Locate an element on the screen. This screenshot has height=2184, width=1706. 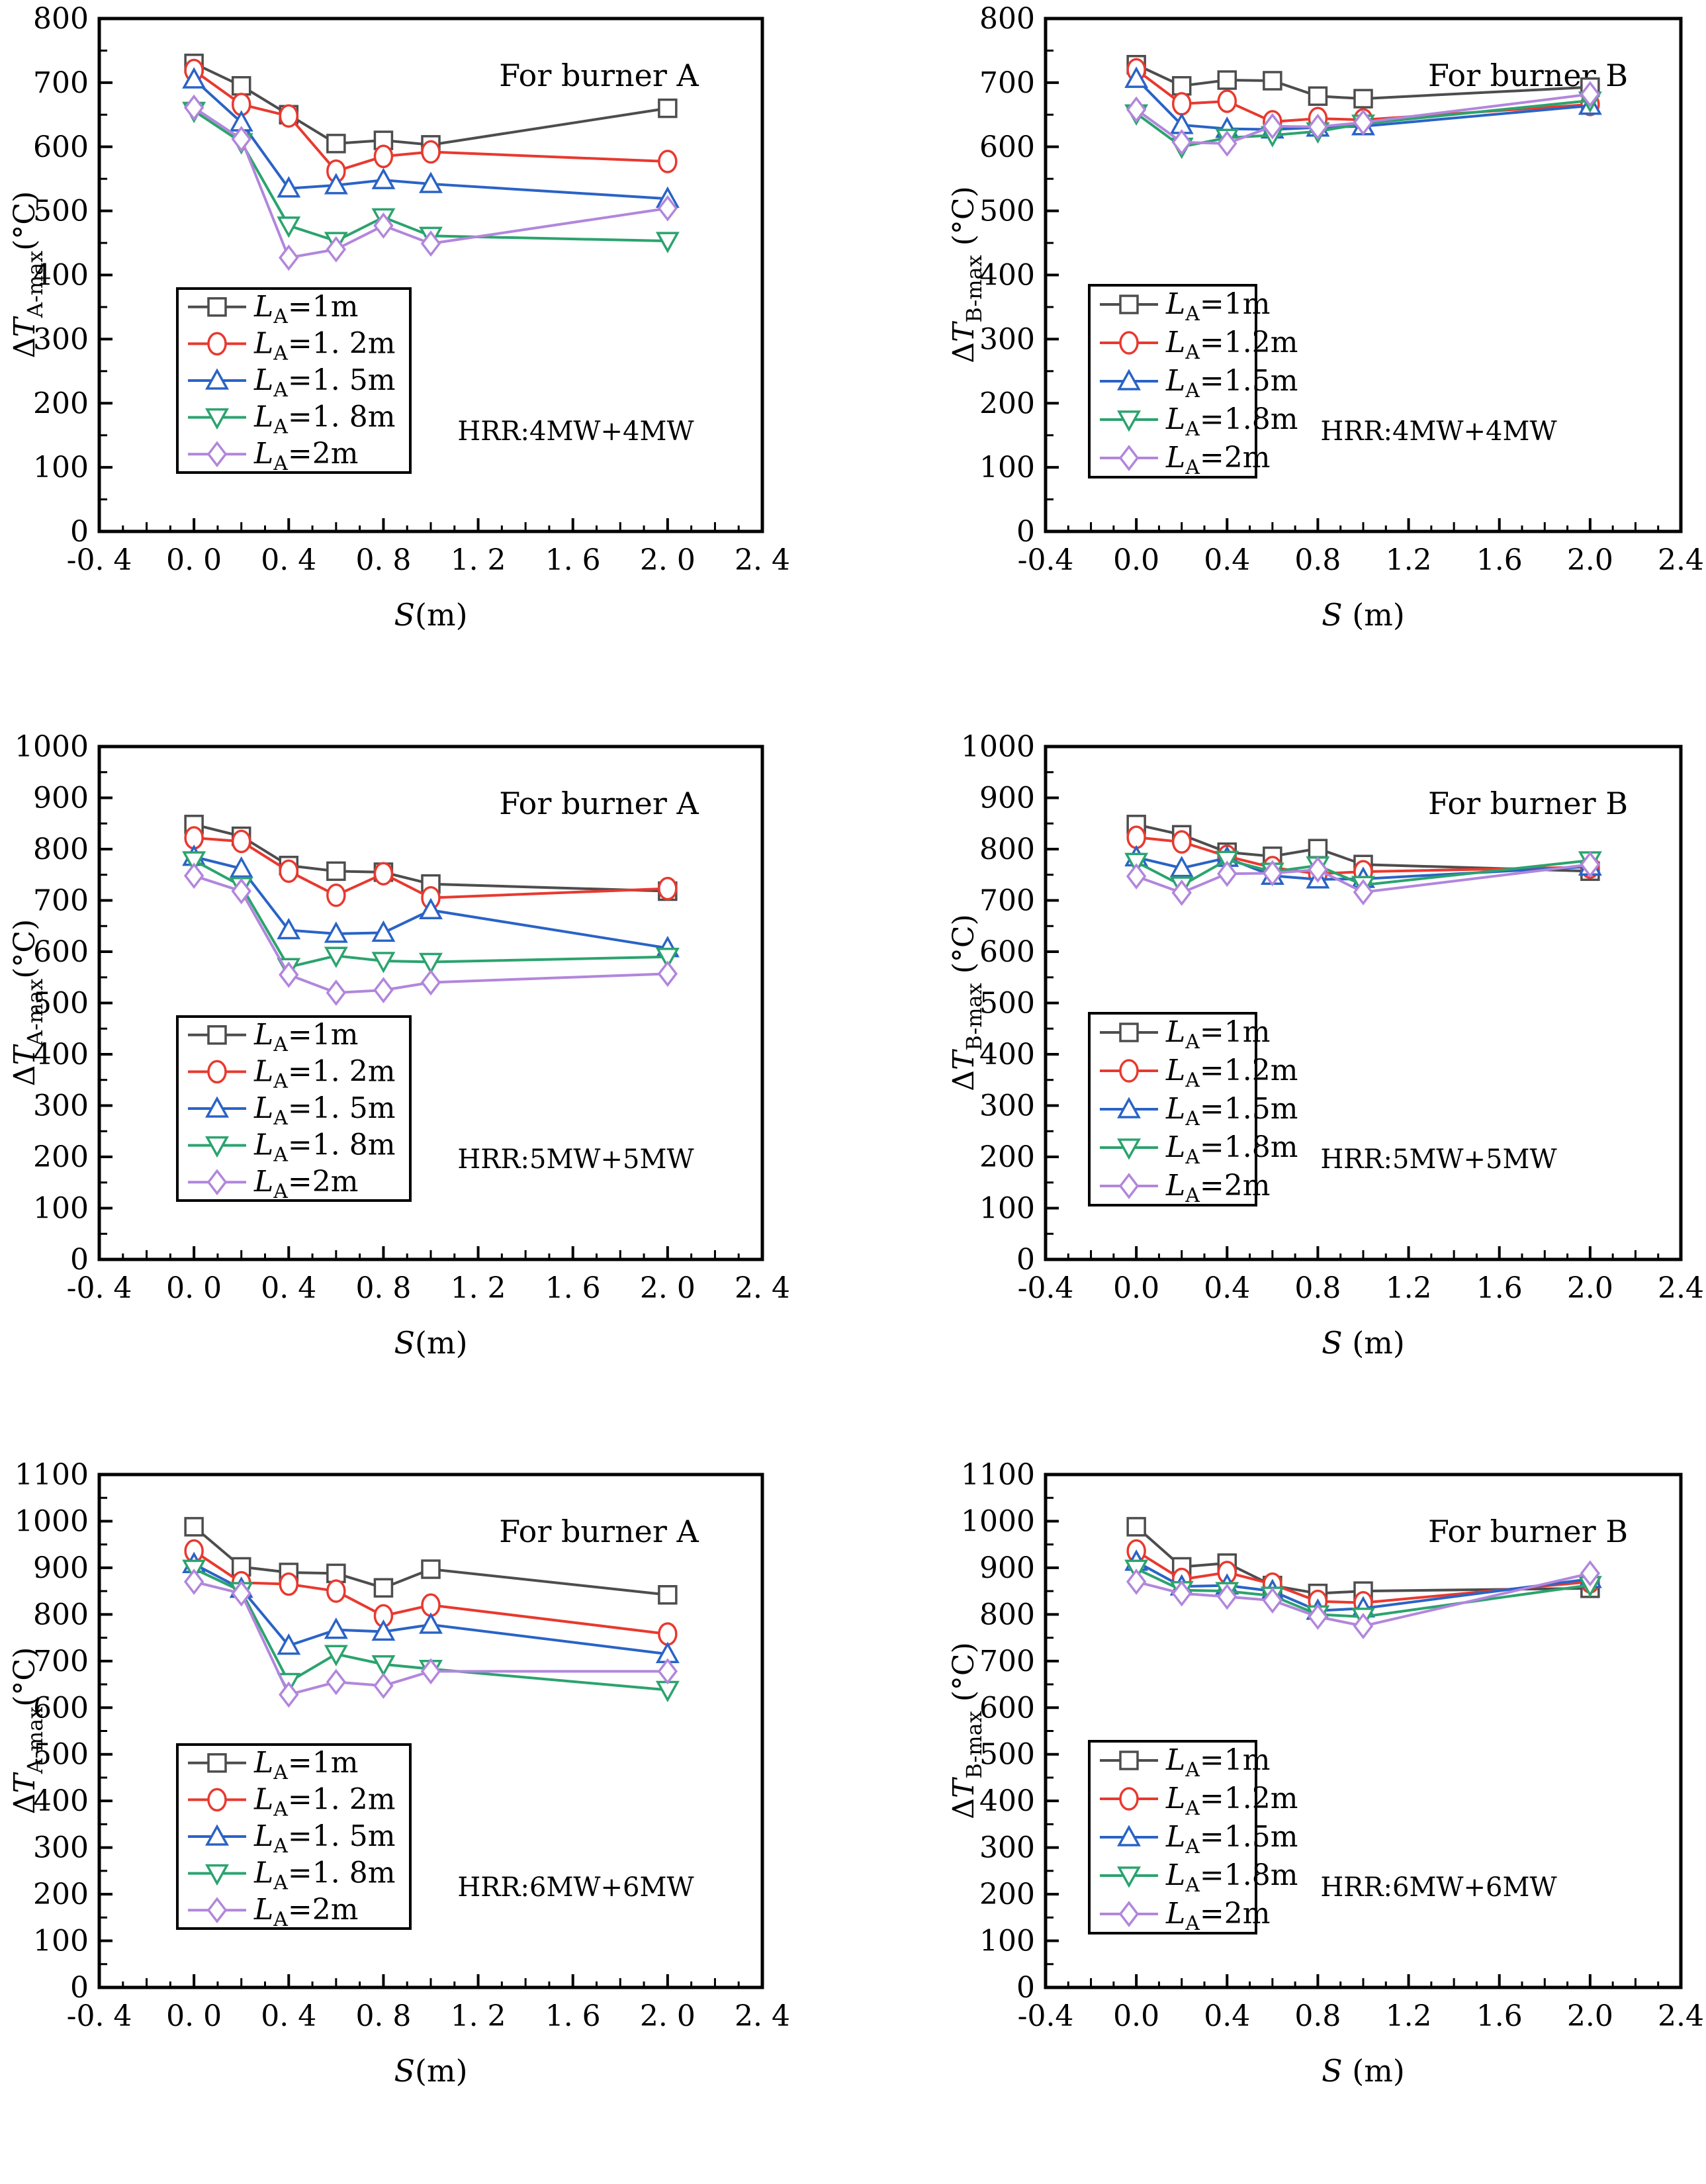
y-axis: 0 100 200 300 400 500 600 700 800 900 1000 is located at coordinates (63, 1004).